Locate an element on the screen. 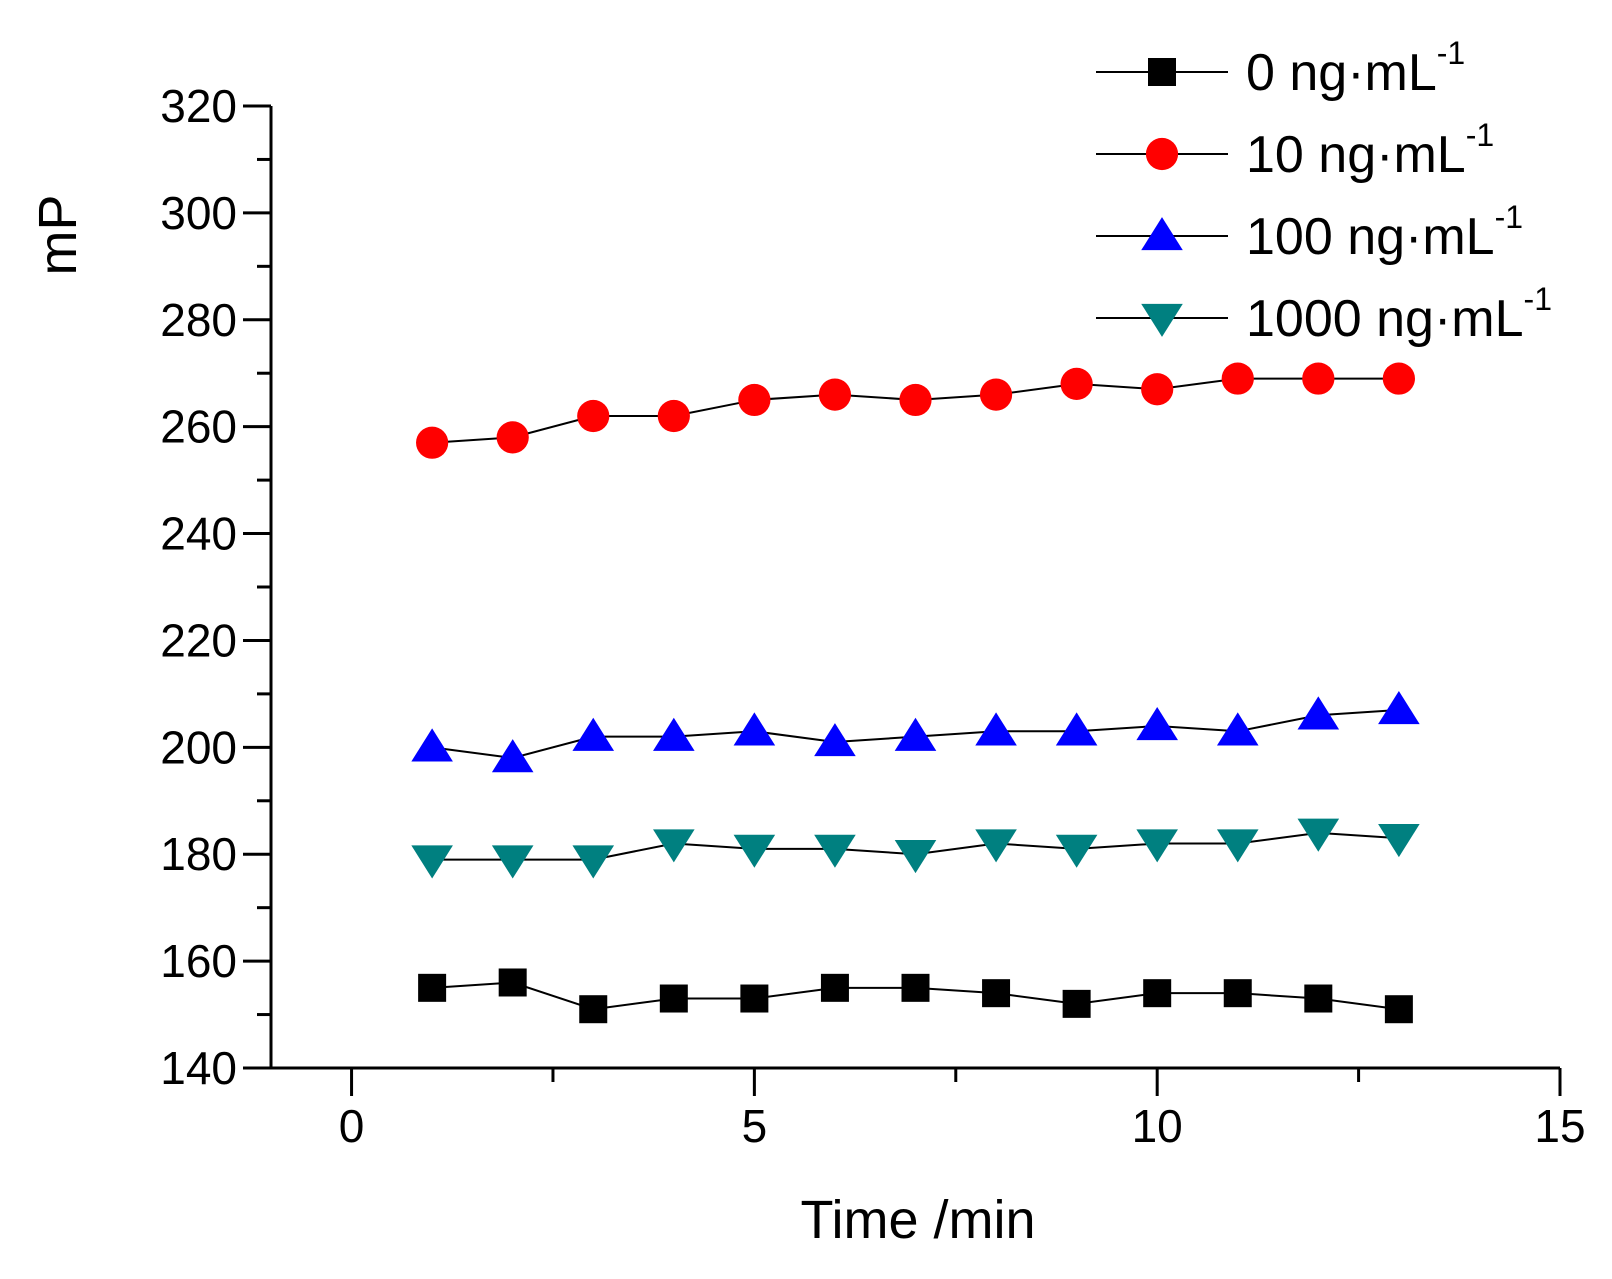 This screenshot has height=1279, width=1612. legend-label: 0 ng·mL-1 is located at coordinates (1355, 68).